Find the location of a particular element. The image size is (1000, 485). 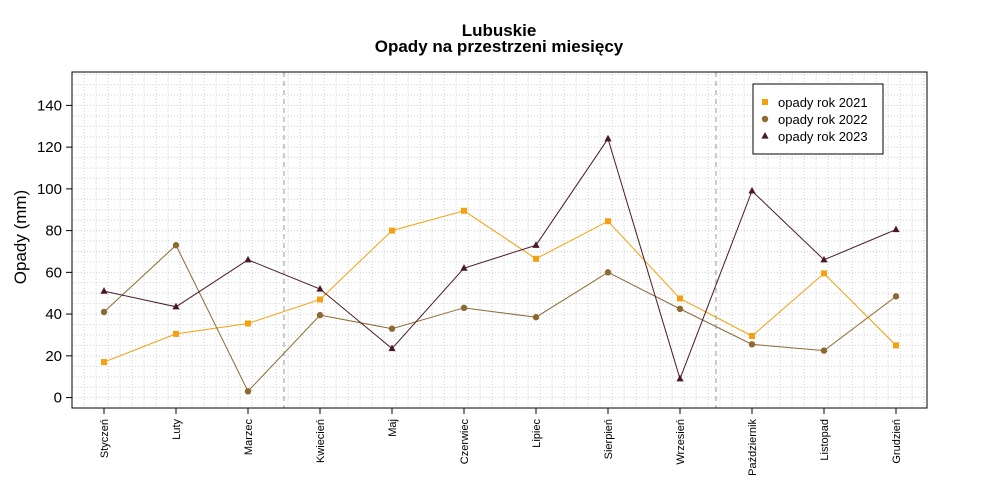

x-tick-label: Marzec is located at coordinates (249, 437).